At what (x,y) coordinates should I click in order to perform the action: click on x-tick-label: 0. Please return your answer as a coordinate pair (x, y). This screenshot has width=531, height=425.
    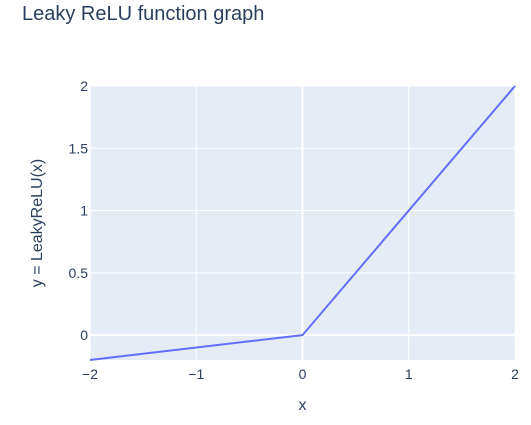
    Looking at the image, I should click on (303, 374).